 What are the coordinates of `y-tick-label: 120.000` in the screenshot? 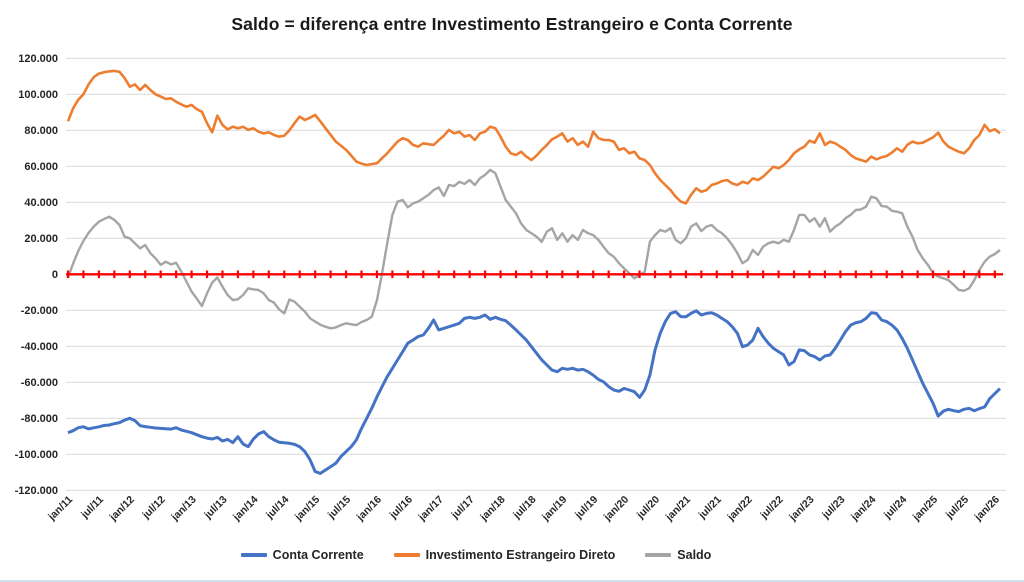 It's located at (38, 59).